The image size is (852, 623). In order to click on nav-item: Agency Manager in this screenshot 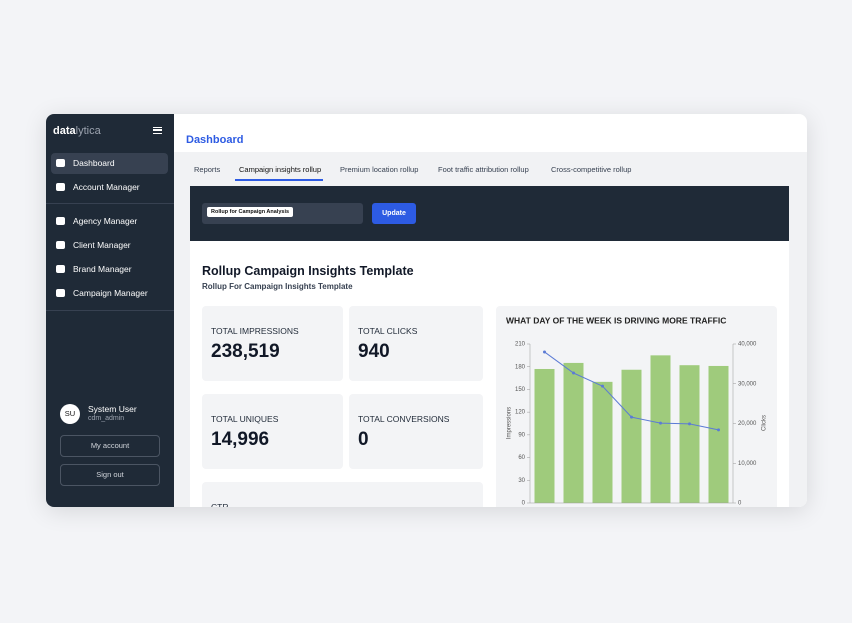, I will do `click(105, 221)`.